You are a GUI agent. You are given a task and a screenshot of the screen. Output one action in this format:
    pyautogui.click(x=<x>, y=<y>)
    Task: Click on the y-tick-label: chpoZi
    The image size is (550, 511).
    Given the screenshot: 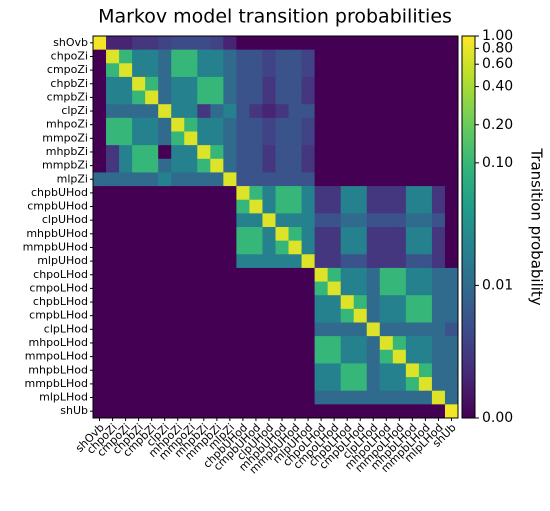 What is the action you would take?
    pyautogui.click(x=69, y=55)
    